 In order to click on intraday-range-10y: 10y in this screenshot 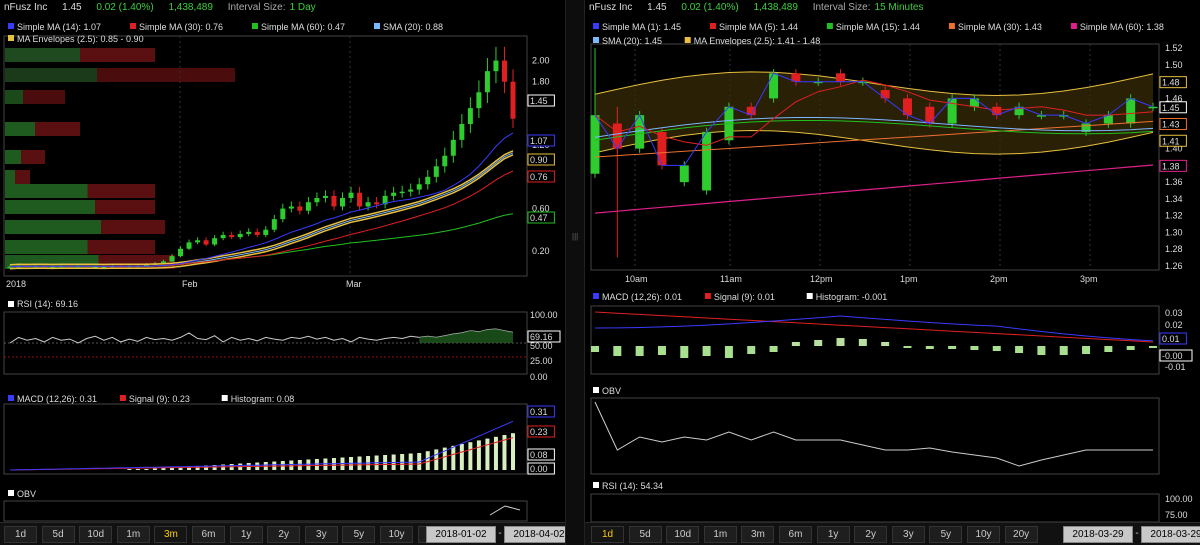, I will do `click(983, 534)`.